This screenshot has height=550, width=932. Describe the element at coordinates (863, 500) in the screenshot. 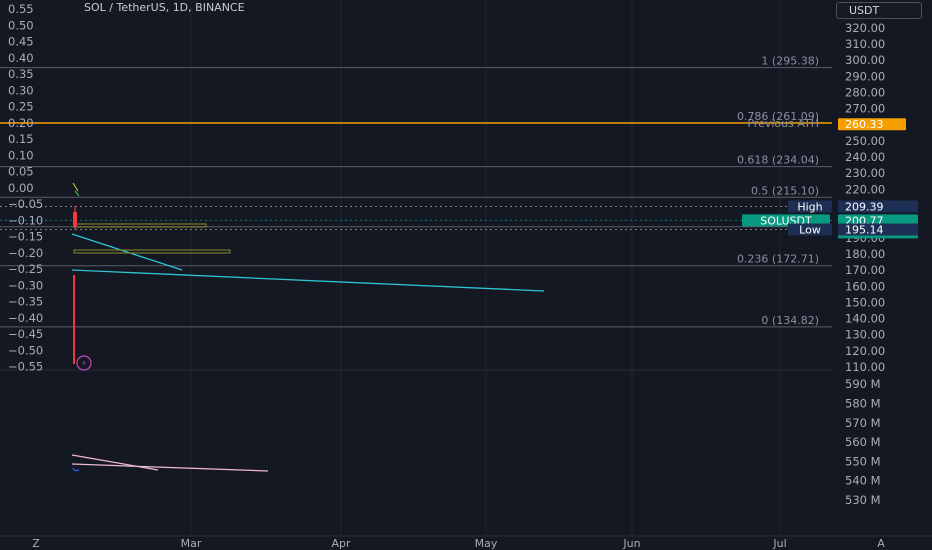

I see `volume-axis-tick: 530 M` at that location.